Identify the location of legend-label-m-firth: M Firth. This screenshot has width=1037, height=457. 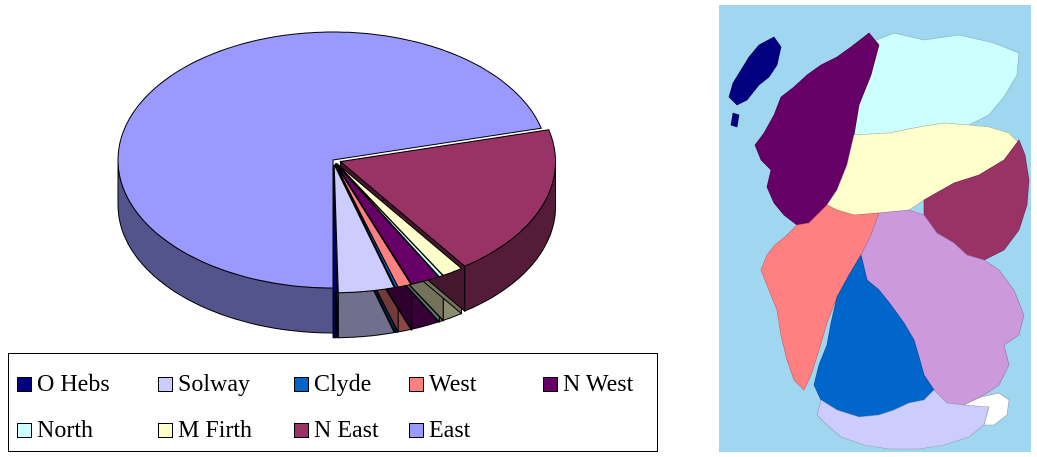
(215, 430).